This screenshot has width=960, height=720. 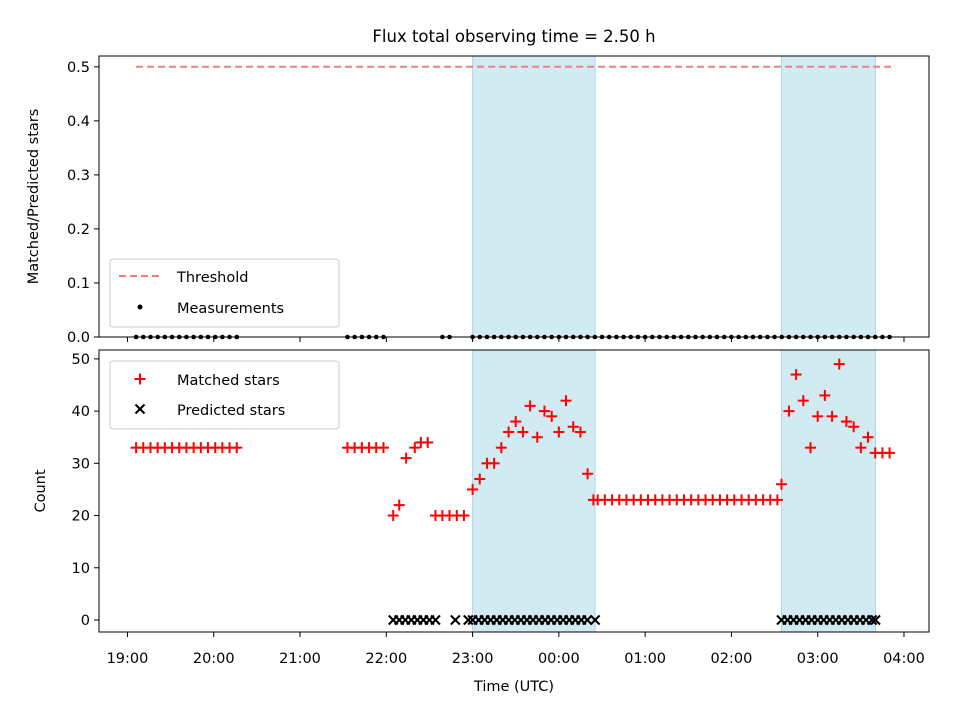 I want to click on legend-predicted-marker, so click(x=140, y=409).